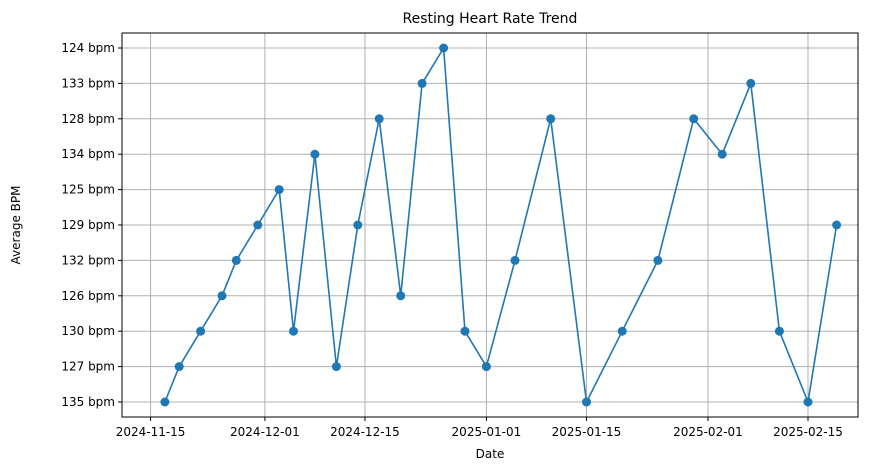  Describe the element at coordinates (708, 432) in the screenshot. I see `x-tick-label: 2025-02-01` at that location.